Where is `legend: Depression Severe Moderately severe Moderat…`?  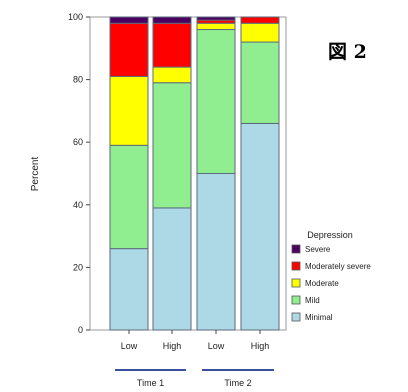 legend: Depression Severe Moderately severe Moderat… is located at coordinates (331, 276).